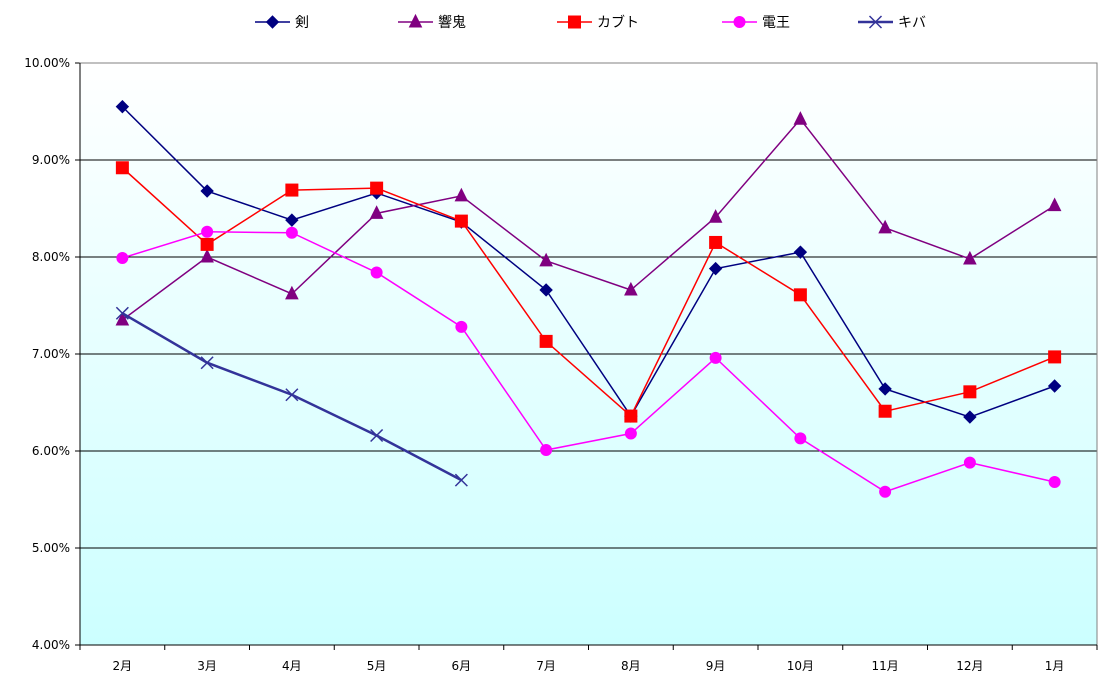 Image resolution: width=1117 pixels, height=692 pixels. Describe the element at coordinates (912, 23) in the screenshot. I see `legend-label: キバ` at that location.